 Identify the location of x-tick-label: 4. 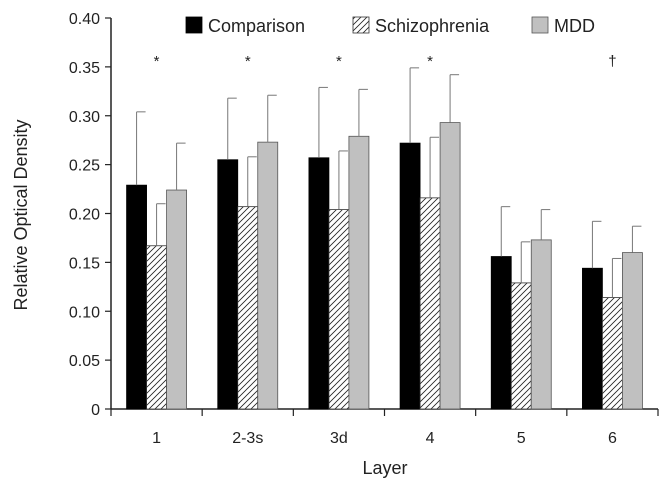
(430, 438).